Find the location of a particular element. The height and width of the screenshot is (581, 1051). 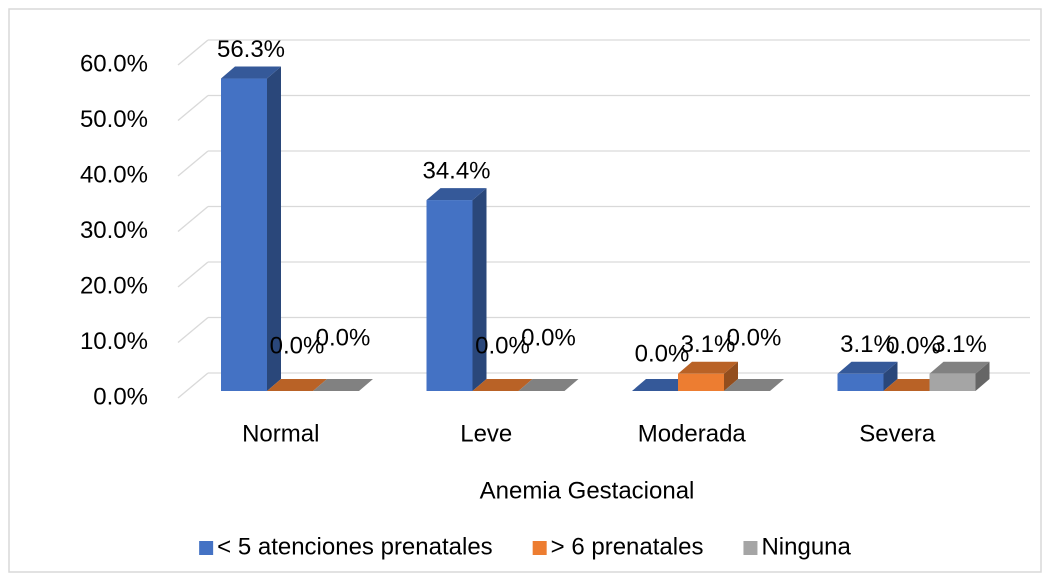

legend-item: > 6 prenatales is located at coordinates (618, 546).